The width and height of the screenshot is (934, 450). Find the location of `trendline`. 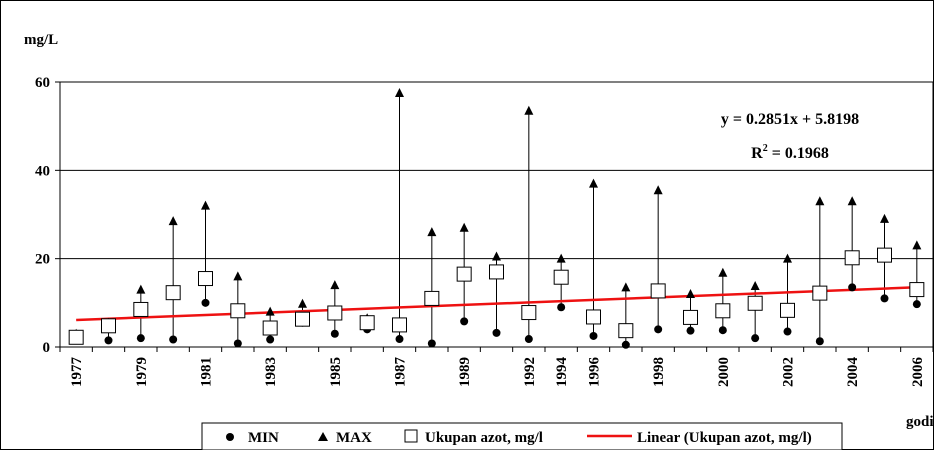

trendline is located at coordinates (496, 304).